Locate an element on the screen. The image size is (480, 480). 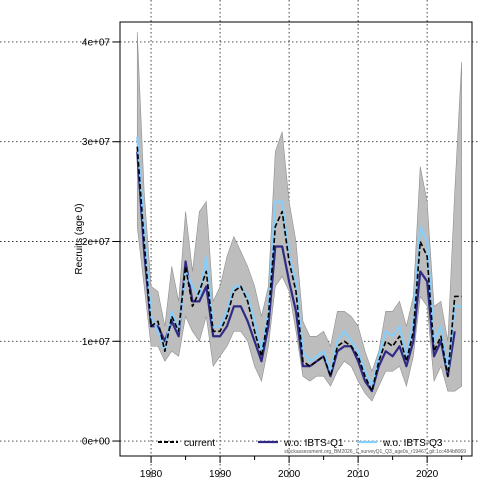
x-tick-label: 2020 is located at coordinates (427, 474).